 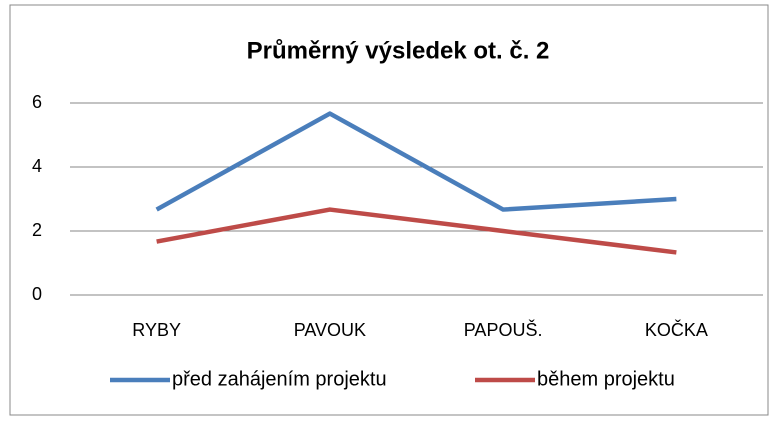 What do you see at coordinates (606, 379) in the screenshot?
I see `legend-label: během projektu` at bounding box center [606, 379].